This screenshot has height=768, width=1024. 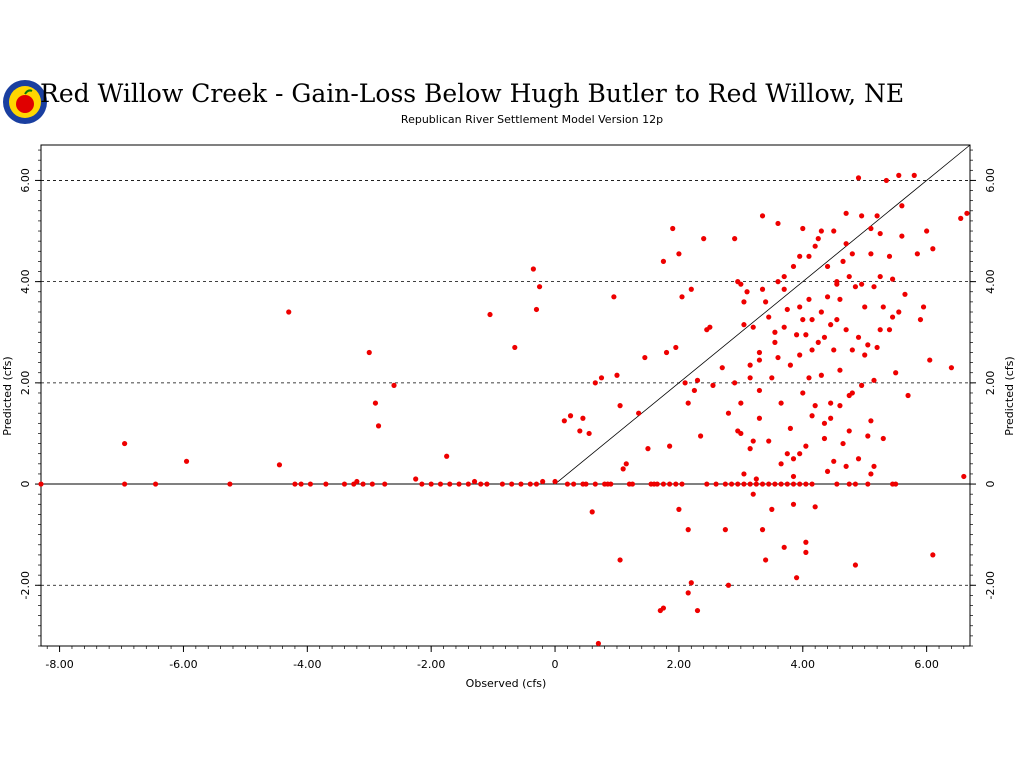 I want to click on x-tick-label: 2.00, so click(x=679, y=664).